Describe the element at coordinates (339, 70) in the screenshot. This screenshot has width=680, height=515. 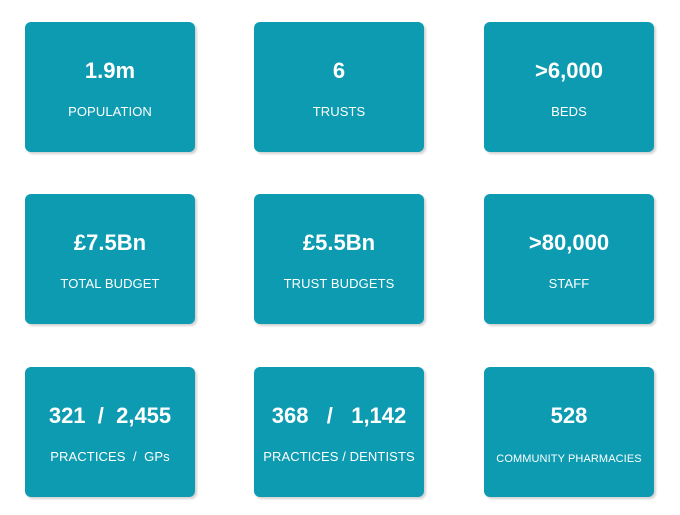
I see `stat-value: 6` at that location.